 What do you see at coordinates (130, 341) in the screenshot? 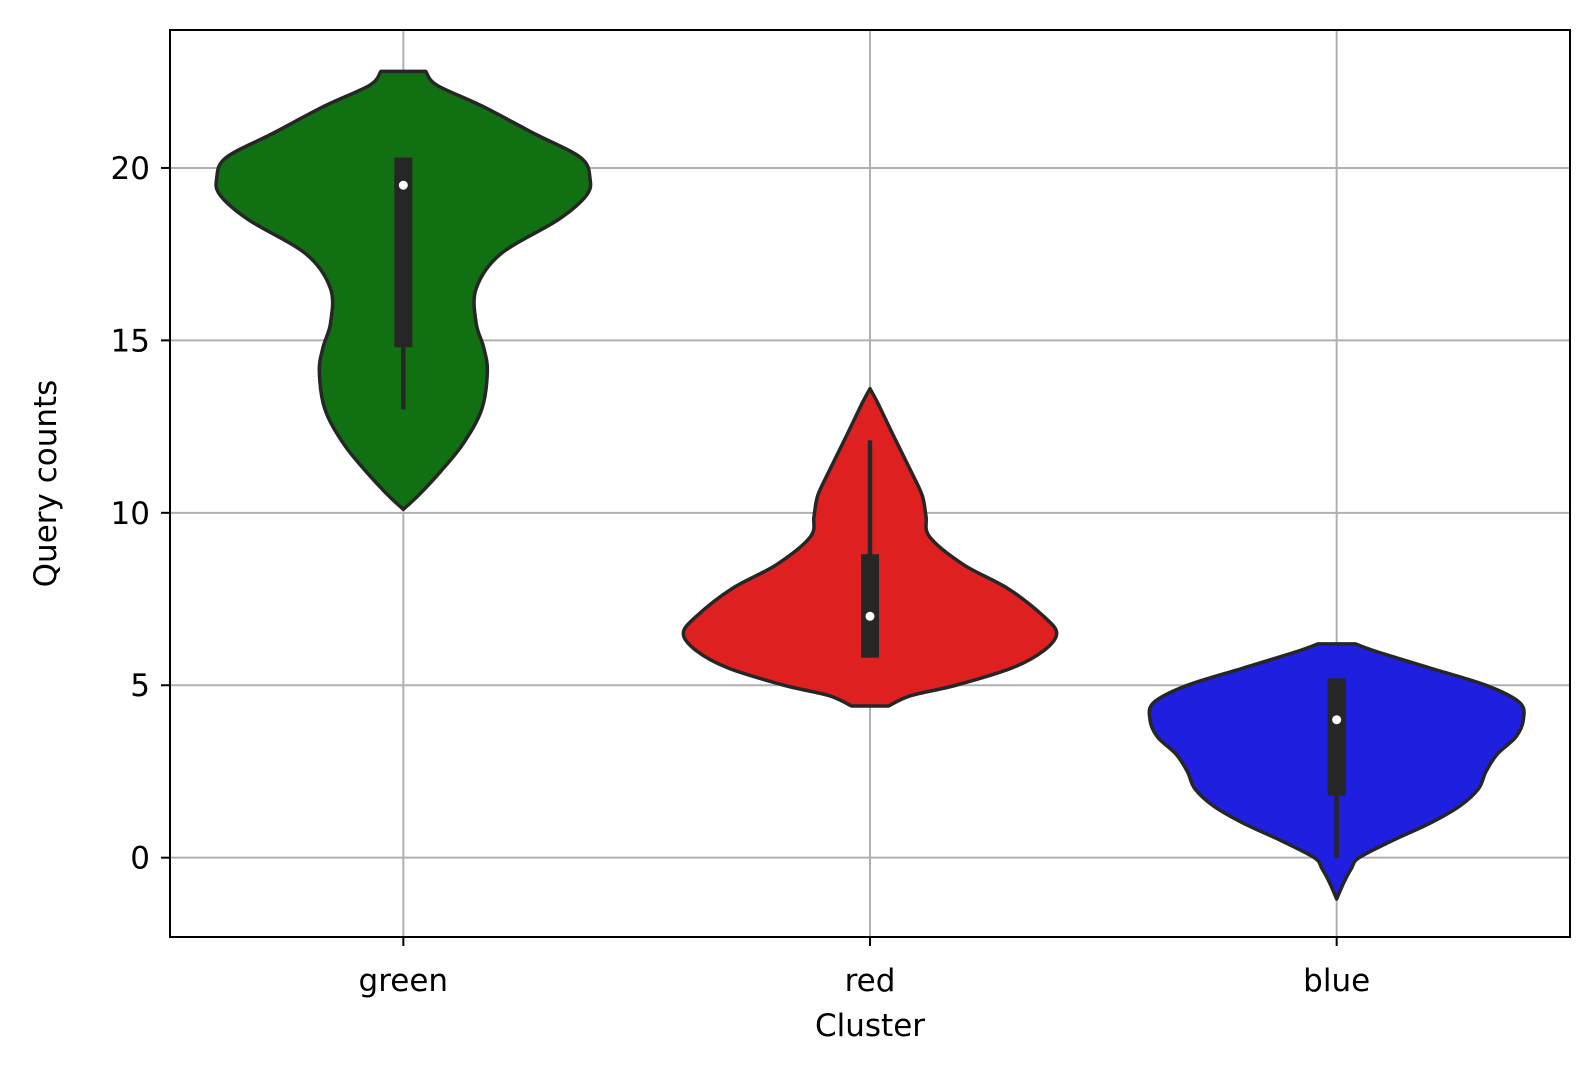
I see `y-tick-label: 15` at bounding box center [130, 341].